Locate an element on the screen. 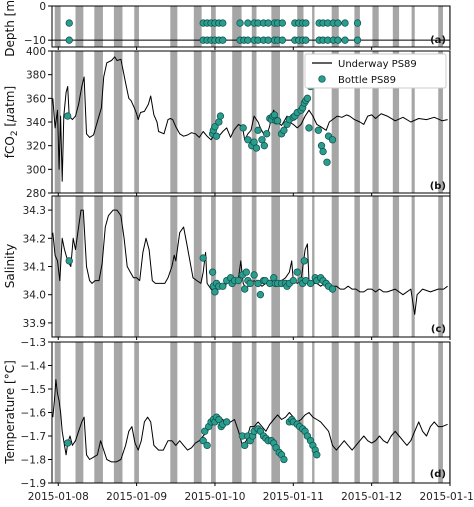  x-tick-label: 2015-01-09 is located at coordinates (136, 497).